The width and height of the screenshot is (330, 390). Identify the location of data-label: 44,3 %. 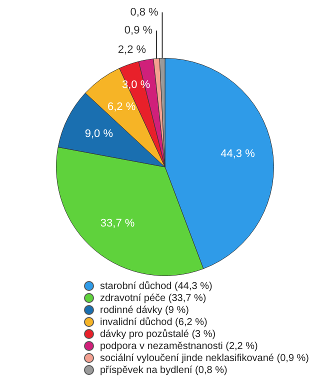
(238, 154).